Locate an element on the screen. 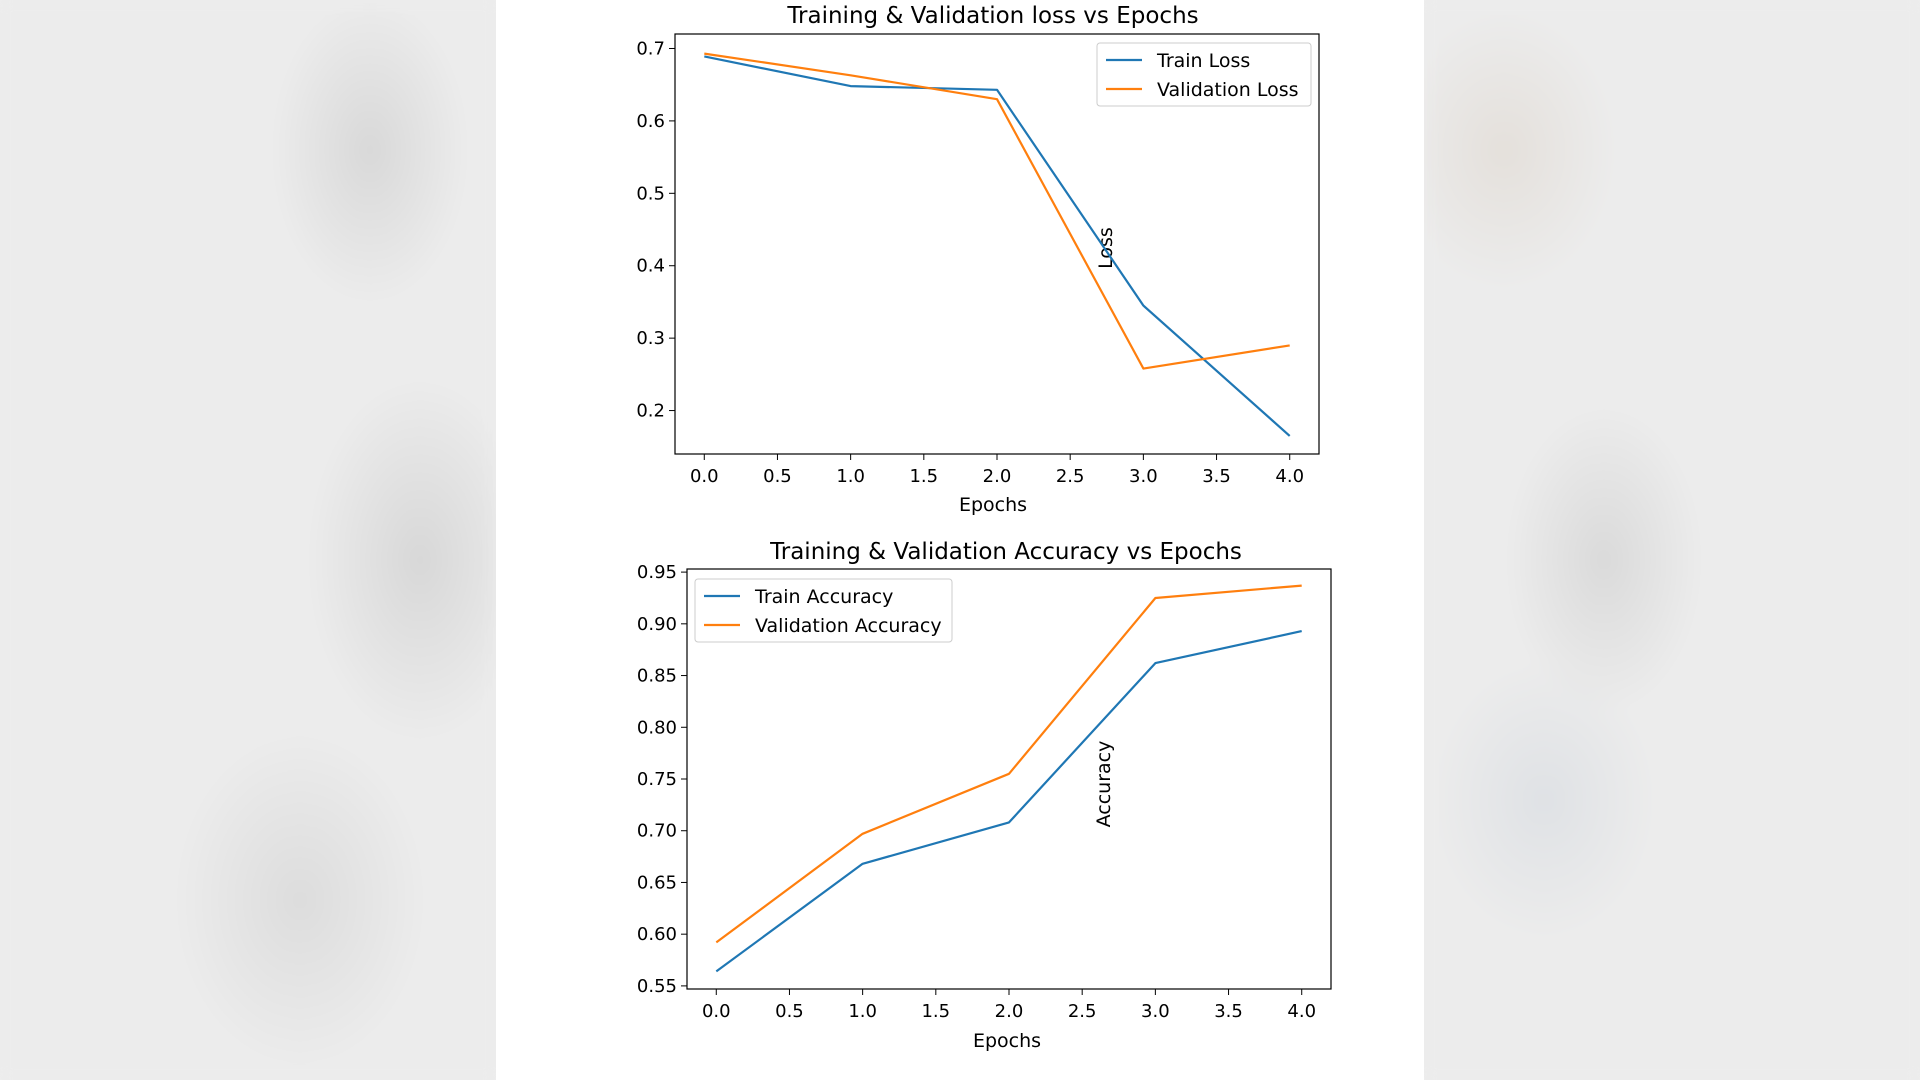  accuracy-x-tick-label: 4.0 is located at coordinates (1301, 1011).